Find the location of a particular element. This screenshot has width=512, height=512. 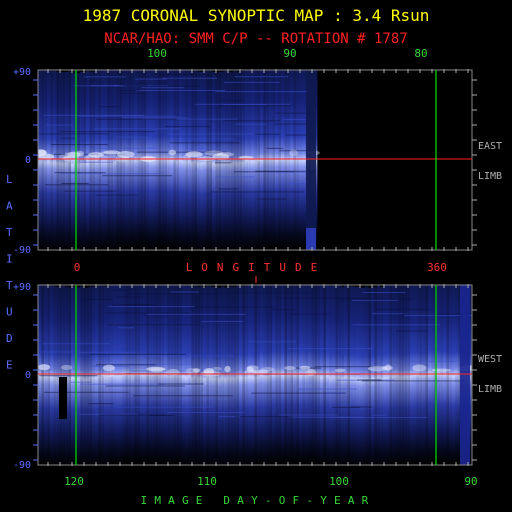

east-ytick-0: 0 is located at coordinates (28, 160).